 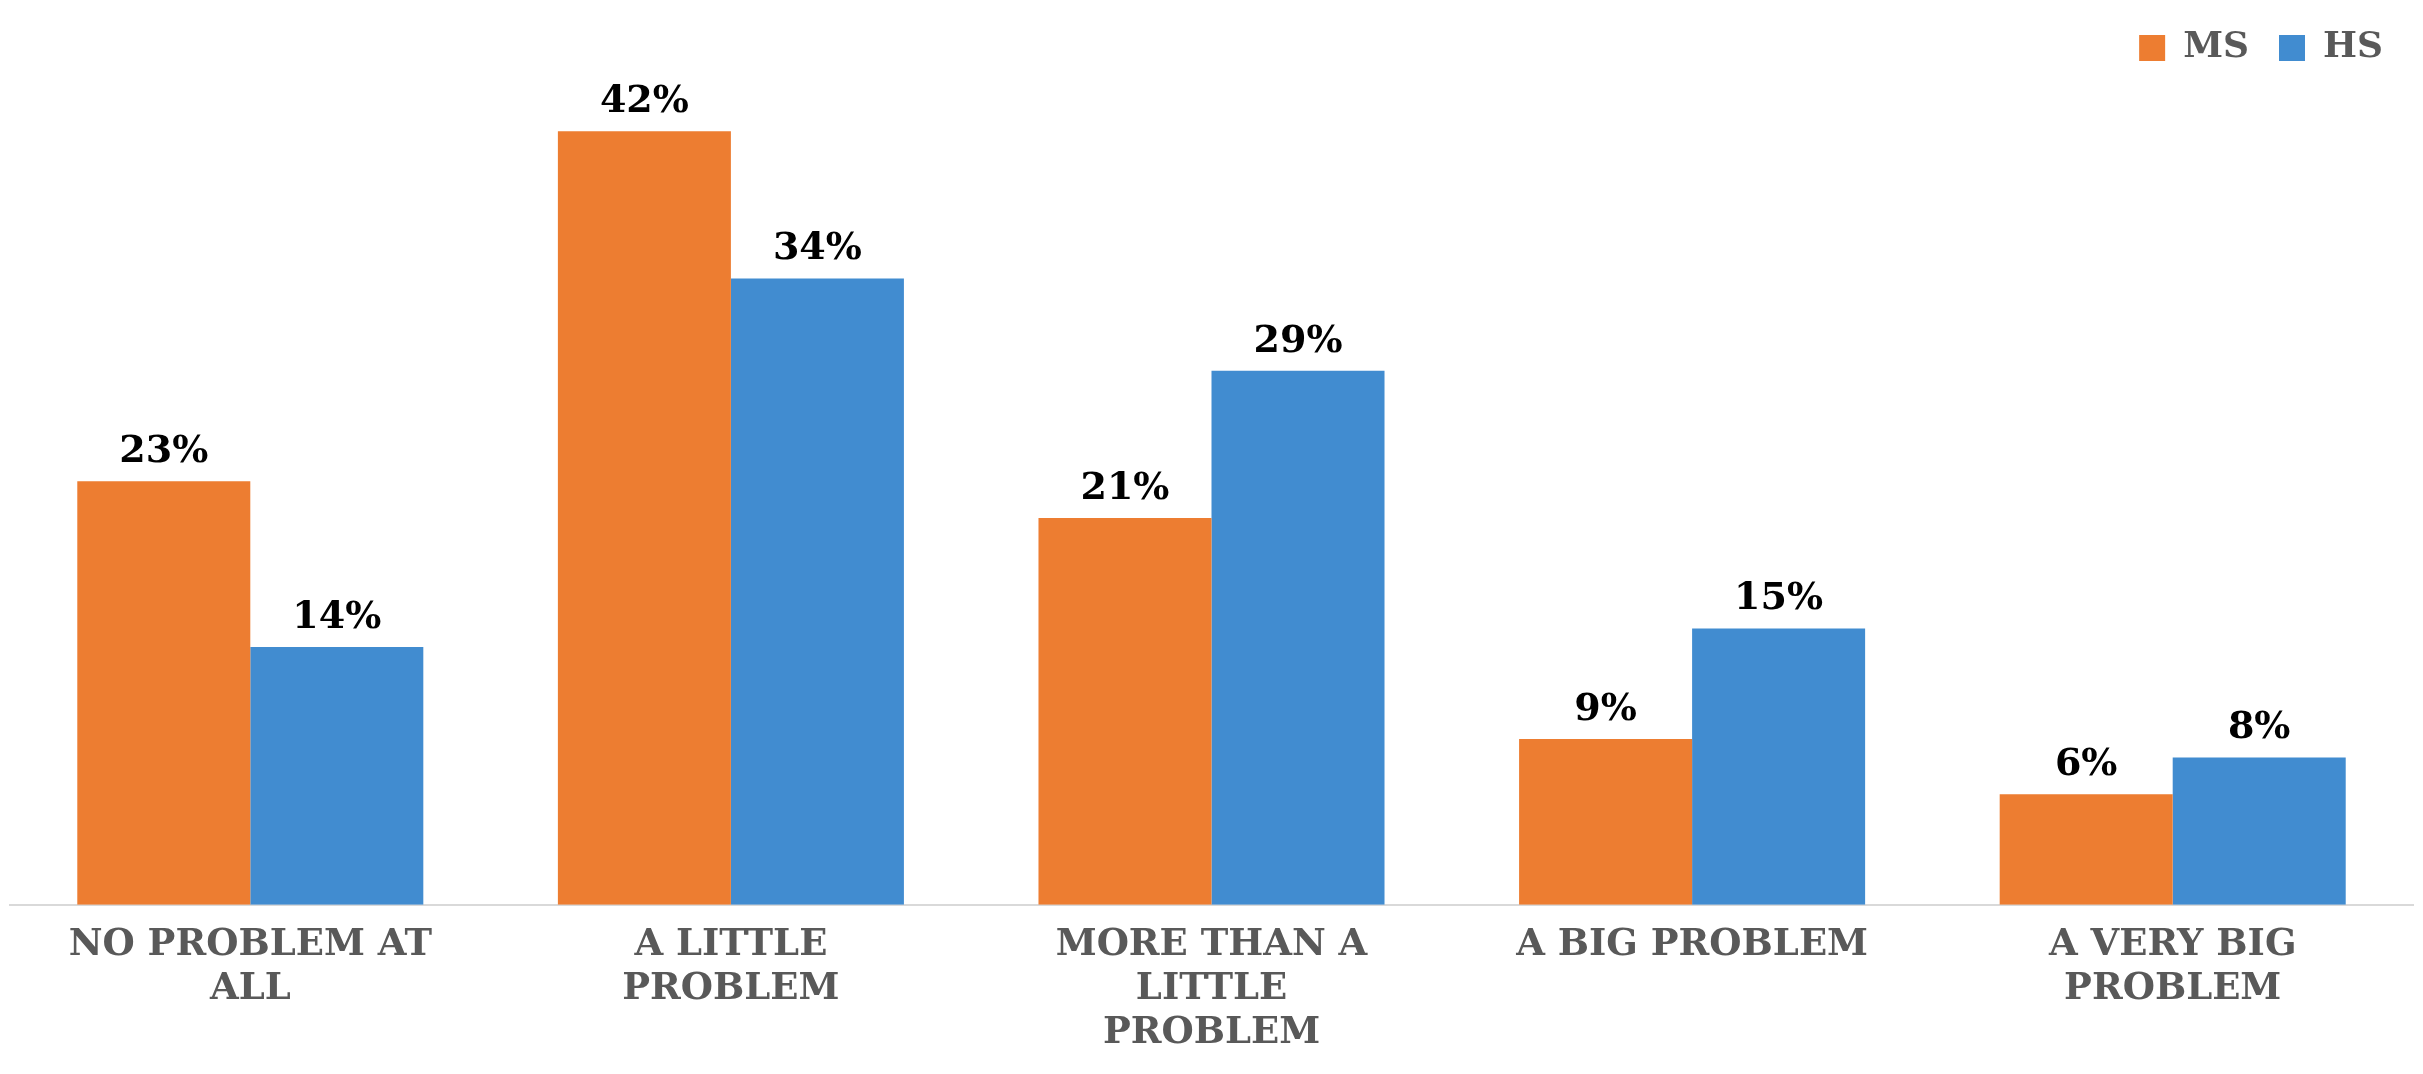 What do you see at coordinates (1298, 338) in the screenshot?
I see `data-label: 29%` at bounding box center [1298, 338].